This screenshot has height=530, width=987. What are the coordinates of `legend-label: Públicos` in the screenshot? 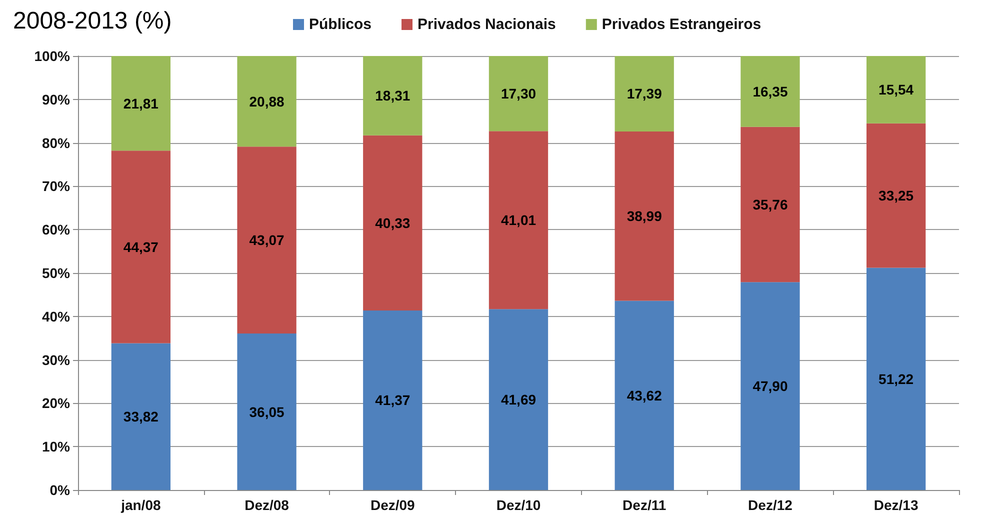 It's located at (340, 24).